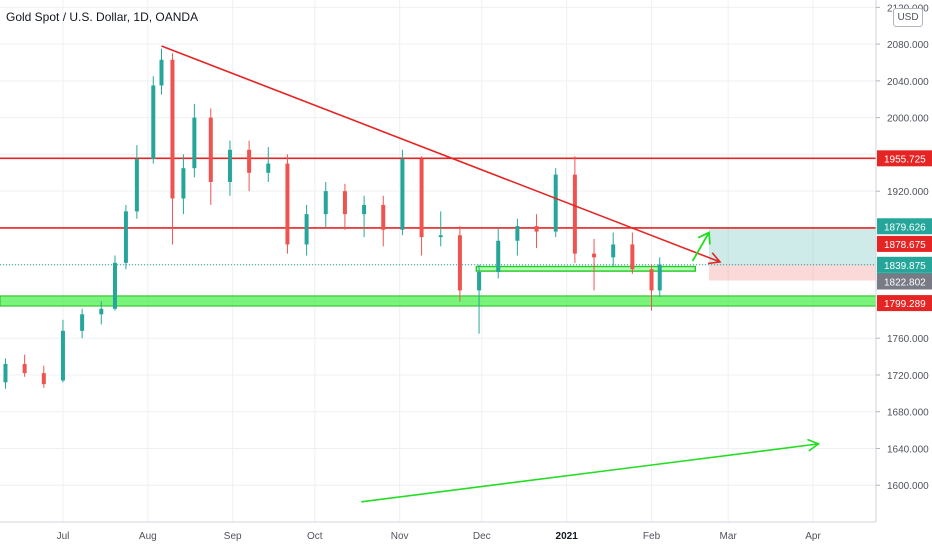 Image resolution: width=932 pixels, height=550 pixels. I want to click on time-scale-label: Sep, so click(233, 536).